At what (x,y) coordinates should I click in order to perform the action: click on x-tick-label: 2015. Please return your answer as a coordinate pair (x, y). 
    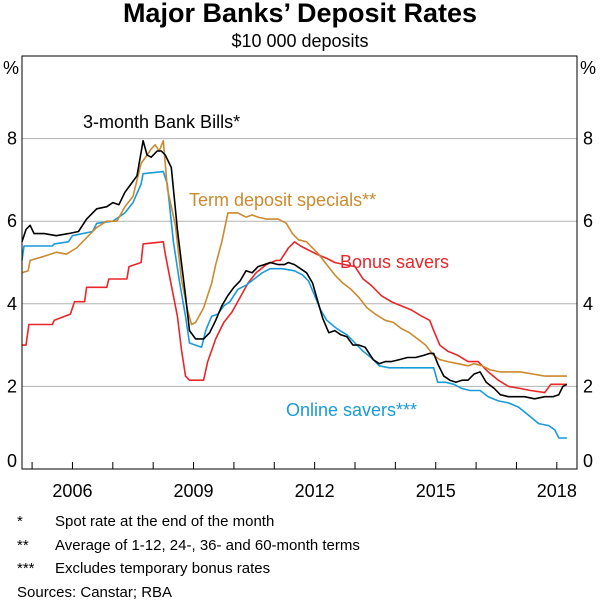
    Looking at the image, I should click on (436, 491).